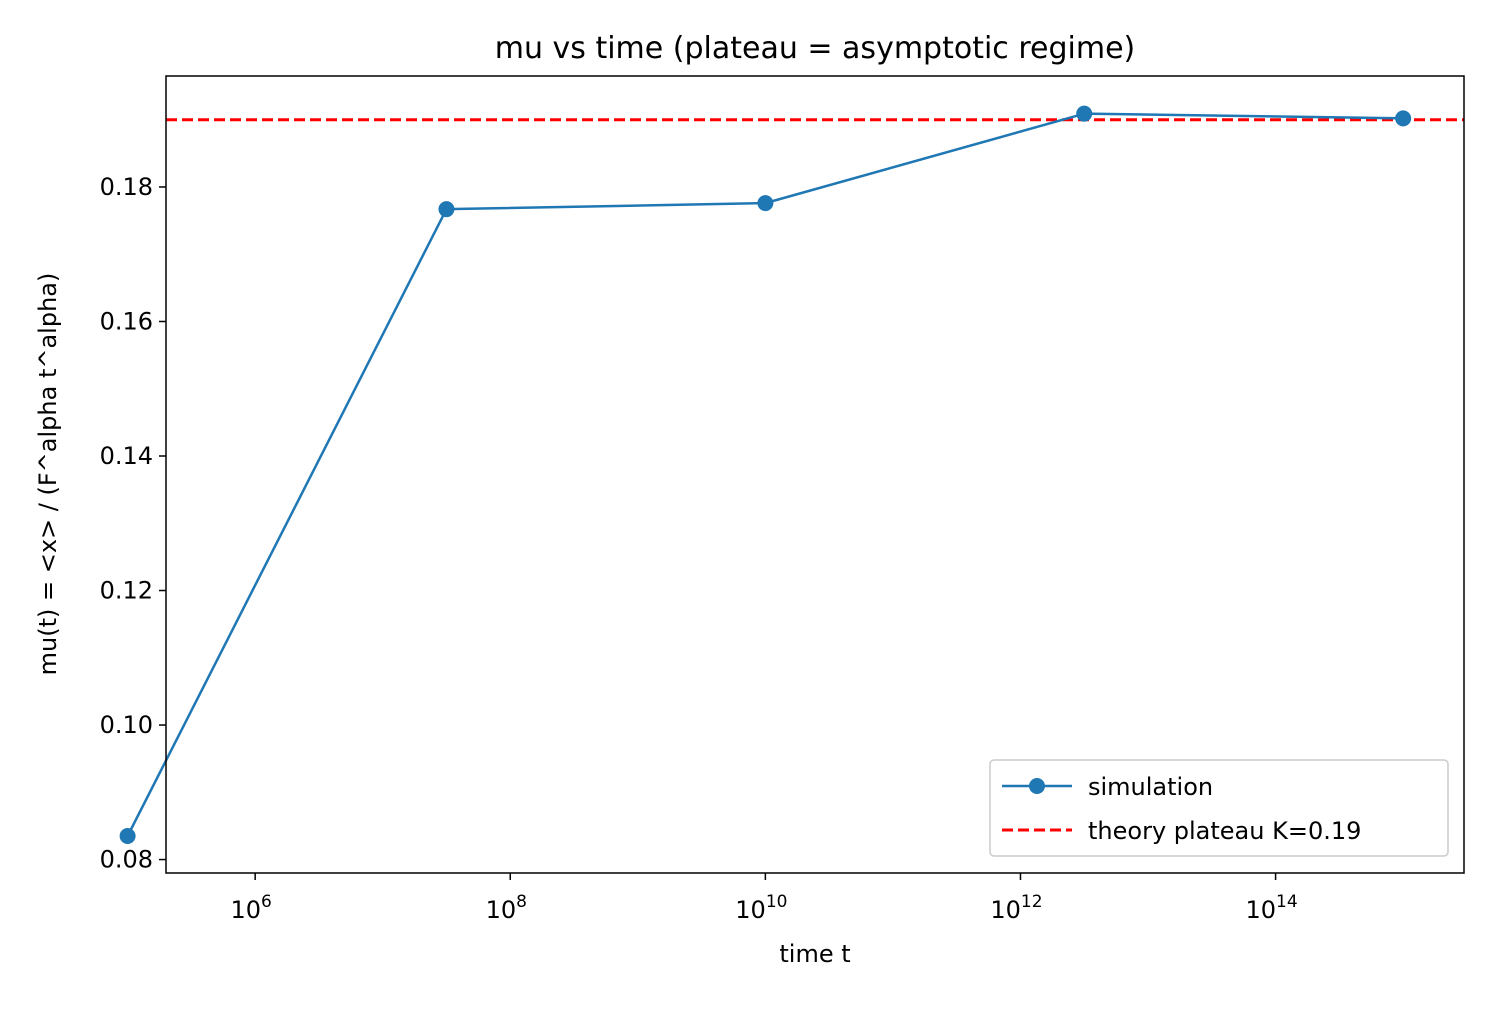 The width and height of the screenshot is (1496, 1011). I want to click on chart-title: mu vs time (plateau = asymptotic regime), so click(815, 48).